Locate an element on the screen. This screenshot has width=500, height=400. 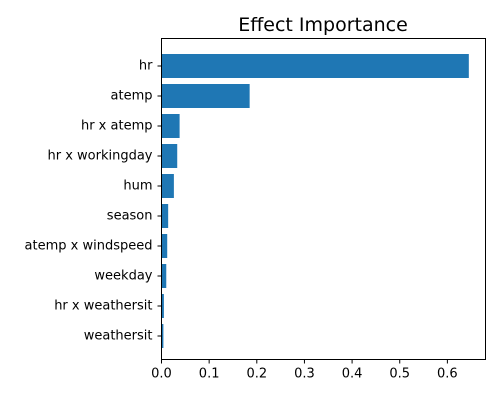
y-tick-label-hum: hum is located at coordinates (137, 186).